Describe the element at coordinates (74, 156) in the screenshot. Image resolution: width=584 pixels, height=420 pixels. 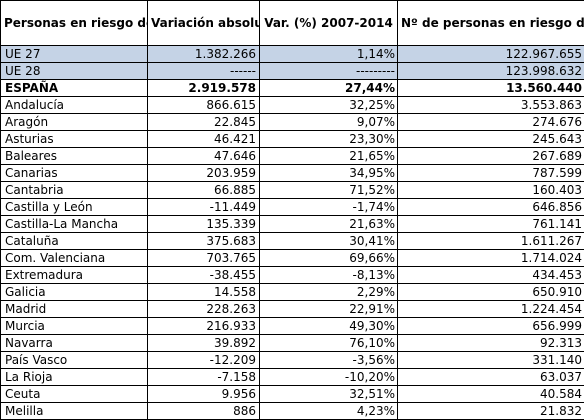
I see `cell-name: Baleares` at that location.